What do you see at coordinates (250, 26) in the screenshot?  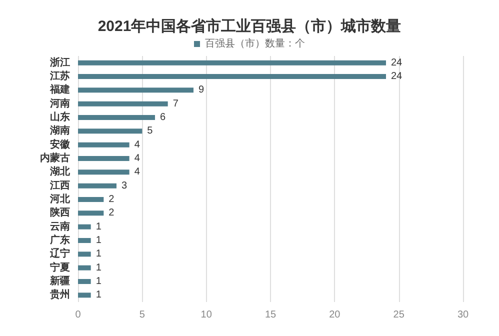 I see `chart-title: 2021年中国各省市工业百强县（市）城市数量` at bounding box center [250, 26].